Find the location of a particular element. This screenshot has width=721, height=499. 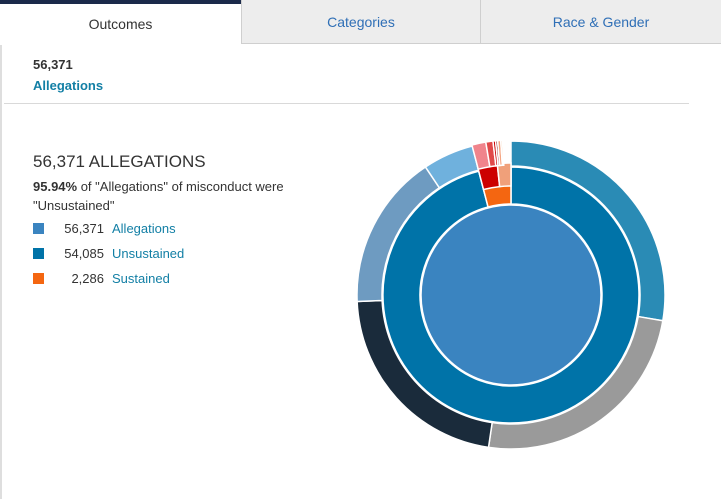

legend-item-allegations: 56,371 Allegations is located at coordinates (108, 228).